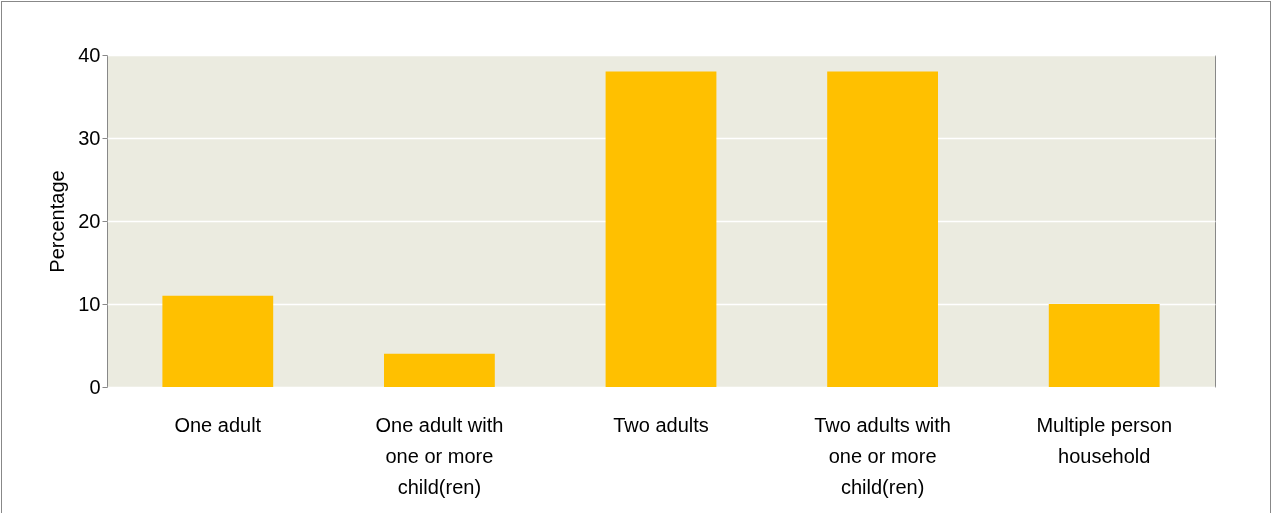 Image resolution: width=1273 pixels, height=513 pixels. I want to click on y-tick-label: 10, so click(89, 303).